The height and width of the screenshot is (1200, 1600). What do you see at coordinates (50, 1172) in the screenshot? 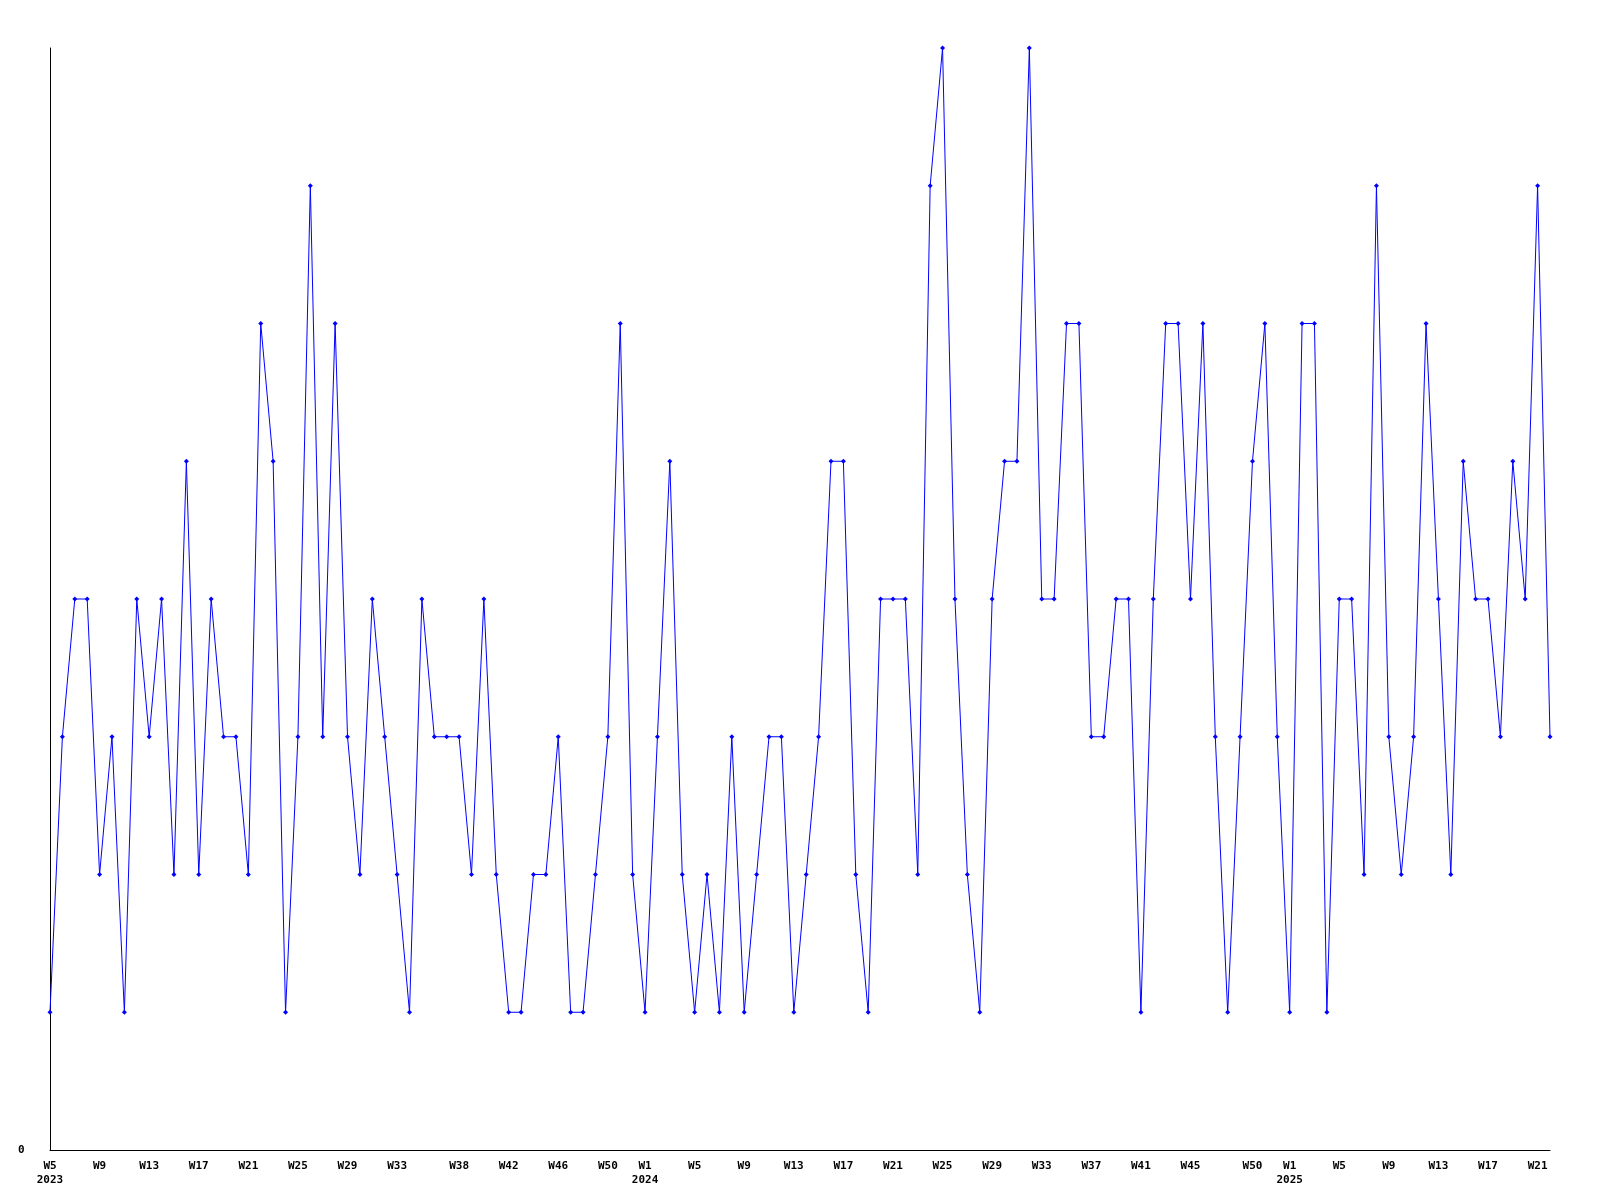
I see `x-tick-label: W5 2023` at bounding box center [50, 1172].